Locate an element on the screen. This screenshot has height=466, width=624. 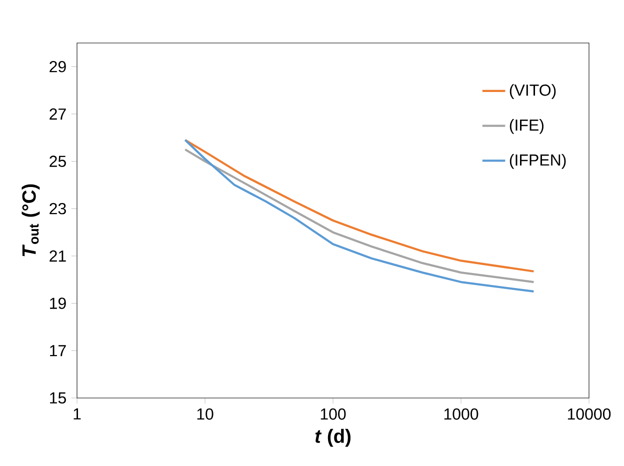
y-tick-label: 15 is located at coordinates (58, 398).